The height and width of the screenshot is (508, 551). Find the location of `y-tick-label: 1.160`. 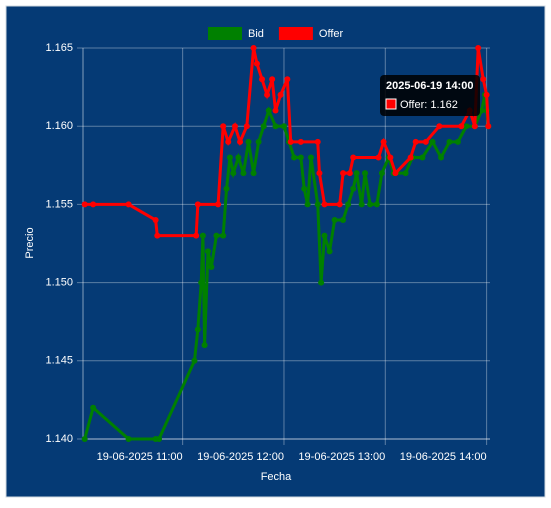

y-tick-label: 1.160 is located at coordinates (59, 126).